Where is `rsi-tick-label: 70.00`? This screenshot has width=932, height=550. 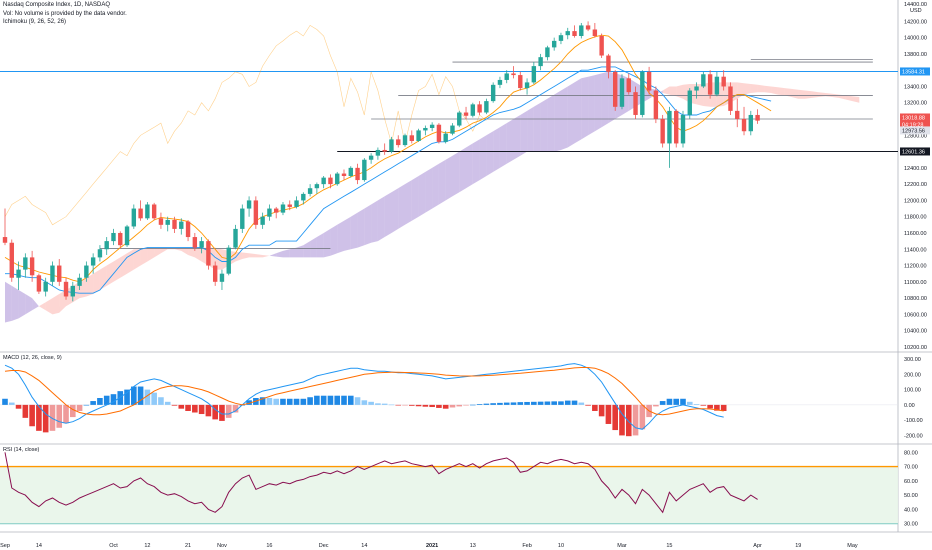
rsi-tick-label: 70.00 is located at coordinates (911, 468).